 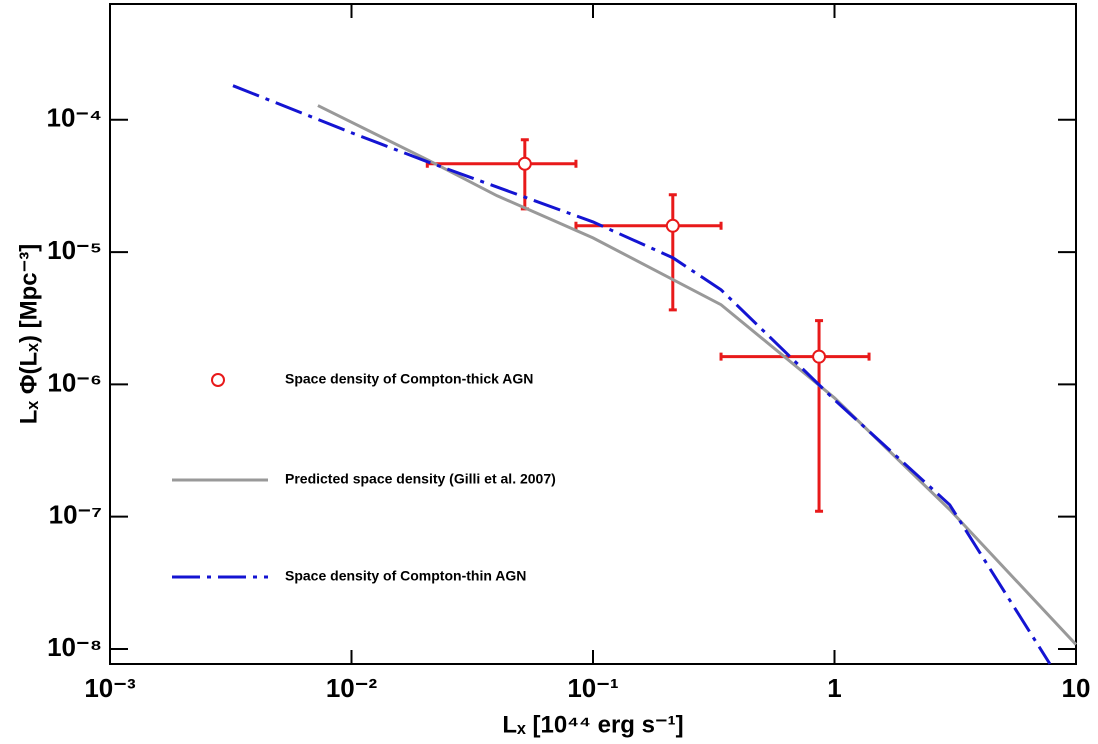 What do you see at coordinates (1076, 688) in the screenshot?
I see `x-tick-label: 10` at bounding box center [1076, 688].